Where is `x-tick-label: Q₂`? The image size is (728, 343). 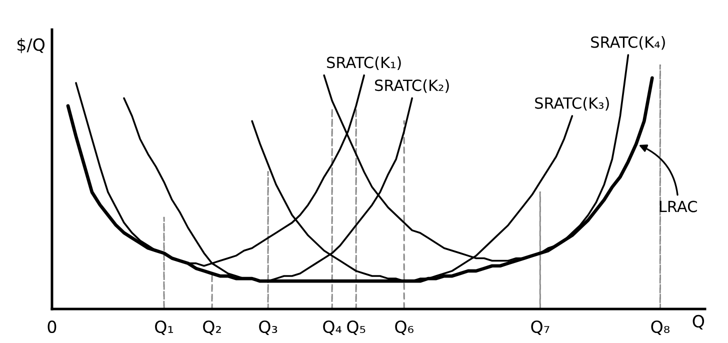
x-tick-label: Q₂ is located at coordinates (212, 327).